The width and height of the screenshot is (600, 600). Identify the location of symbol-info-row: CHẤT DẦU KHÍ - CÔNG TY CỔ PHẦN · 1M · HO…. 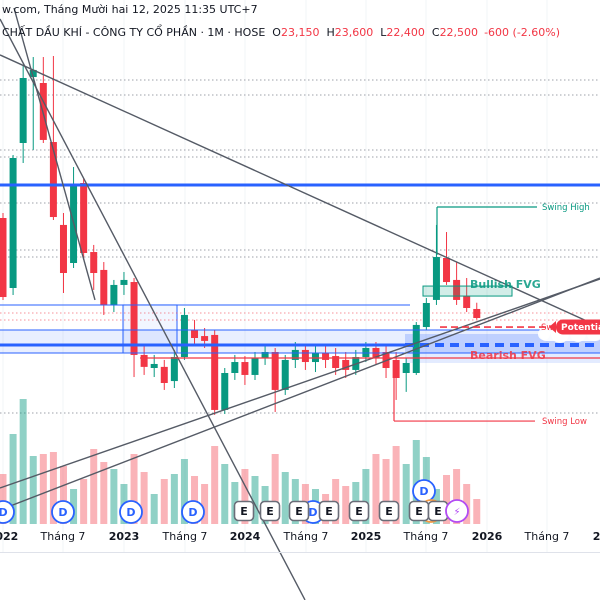
(281, 32).